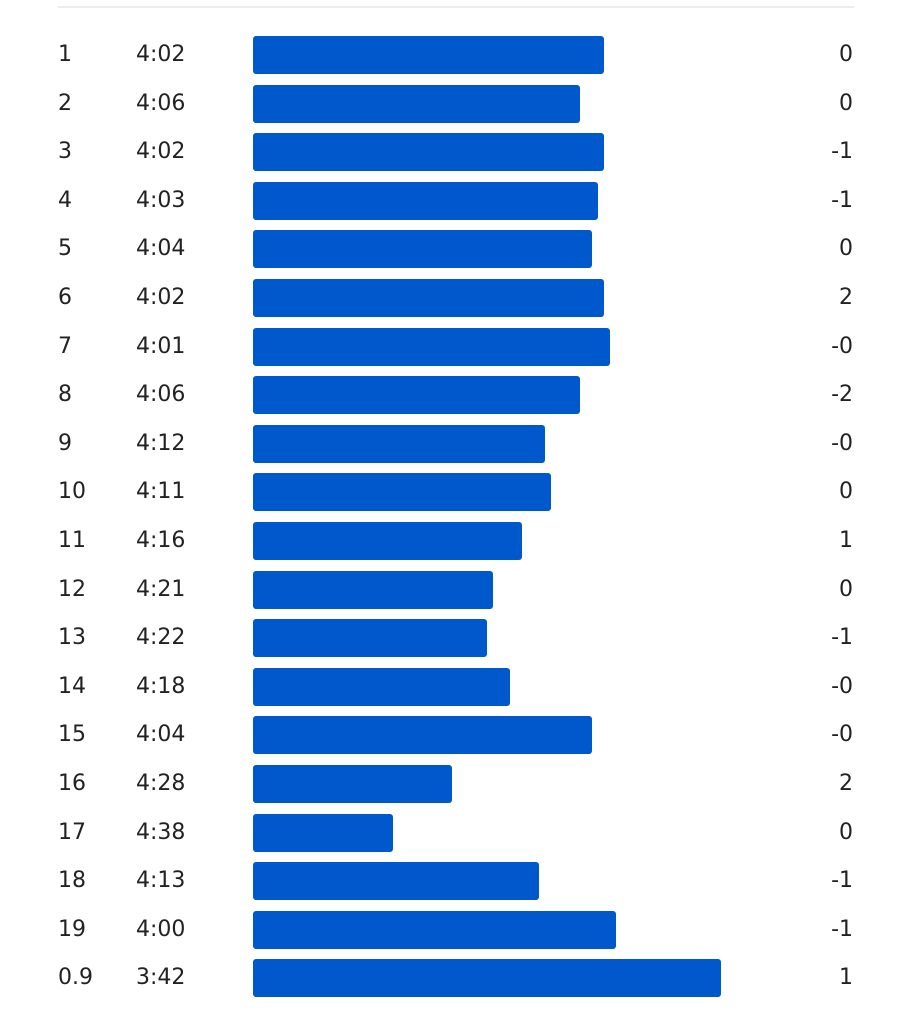  I want to click on split-row: 13 4:22 -1, so click(456, 638).